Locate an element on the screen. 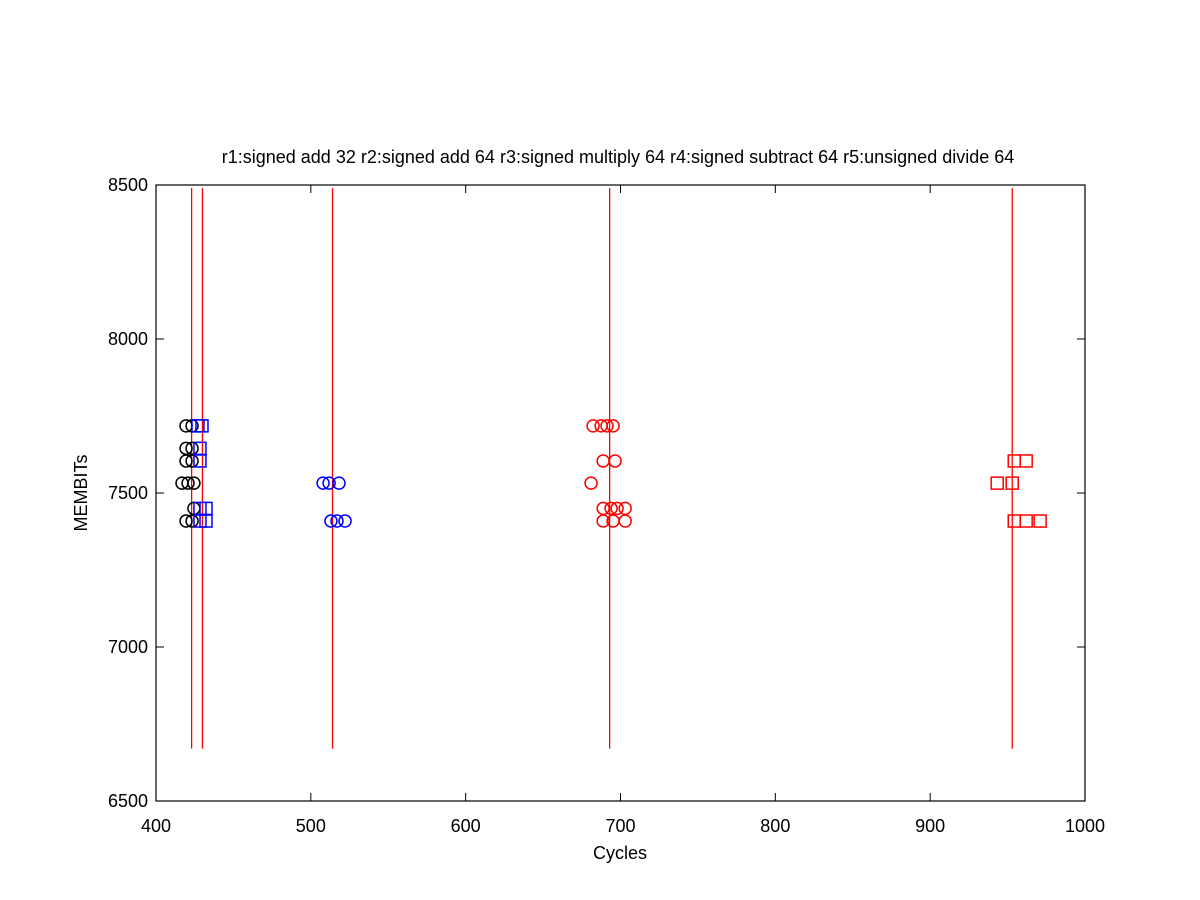 This screenshot has height=900, width=1200. x-tick-label: 700 is located at coordinates (620, 826).